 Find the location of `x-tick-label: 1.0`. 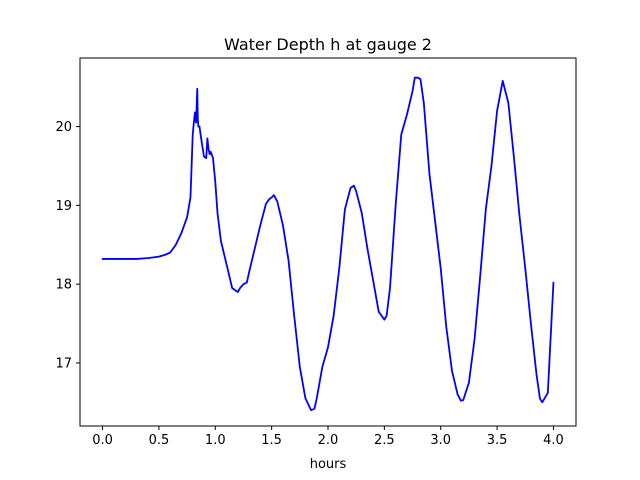

x-tick-label: 1.0 is located at coordinates (215, 440).